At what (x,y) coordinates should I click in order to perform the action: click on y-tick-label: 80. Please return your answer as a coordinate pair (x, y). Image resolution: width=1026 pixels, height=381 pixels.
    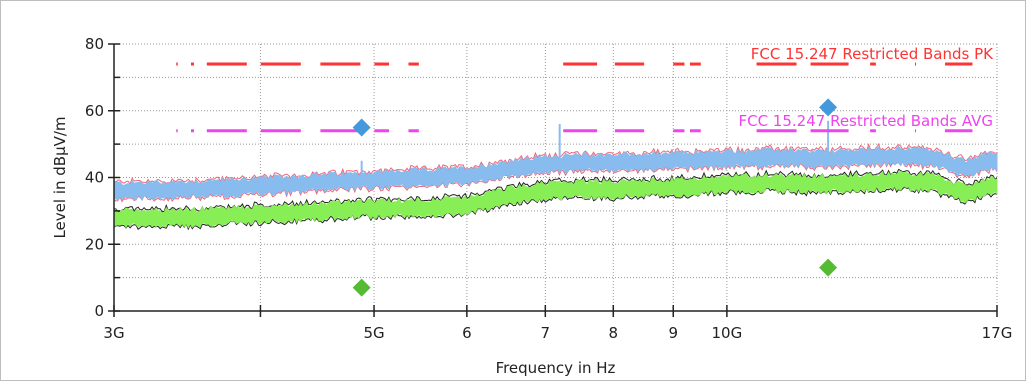
    Looking at the image, I should click on (94, 44).